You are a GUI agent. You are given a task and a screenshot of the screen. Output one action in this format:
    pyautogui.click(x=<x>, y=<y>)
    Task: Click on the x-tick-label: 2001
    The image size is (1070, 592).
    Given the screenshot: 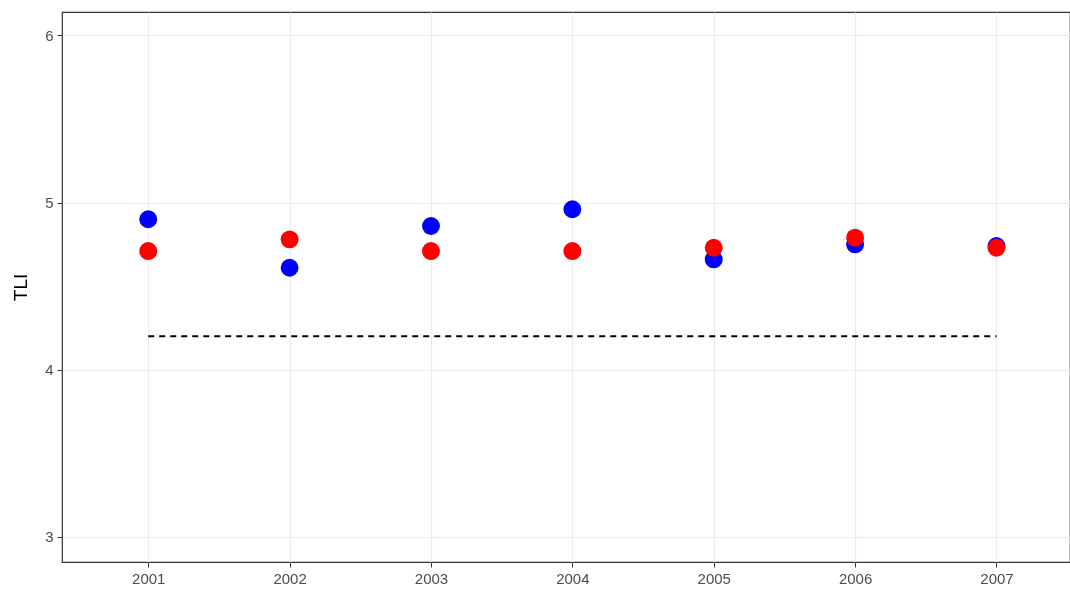 What is the action you would take?
    pyautogui.click(x=149, y=578)
    